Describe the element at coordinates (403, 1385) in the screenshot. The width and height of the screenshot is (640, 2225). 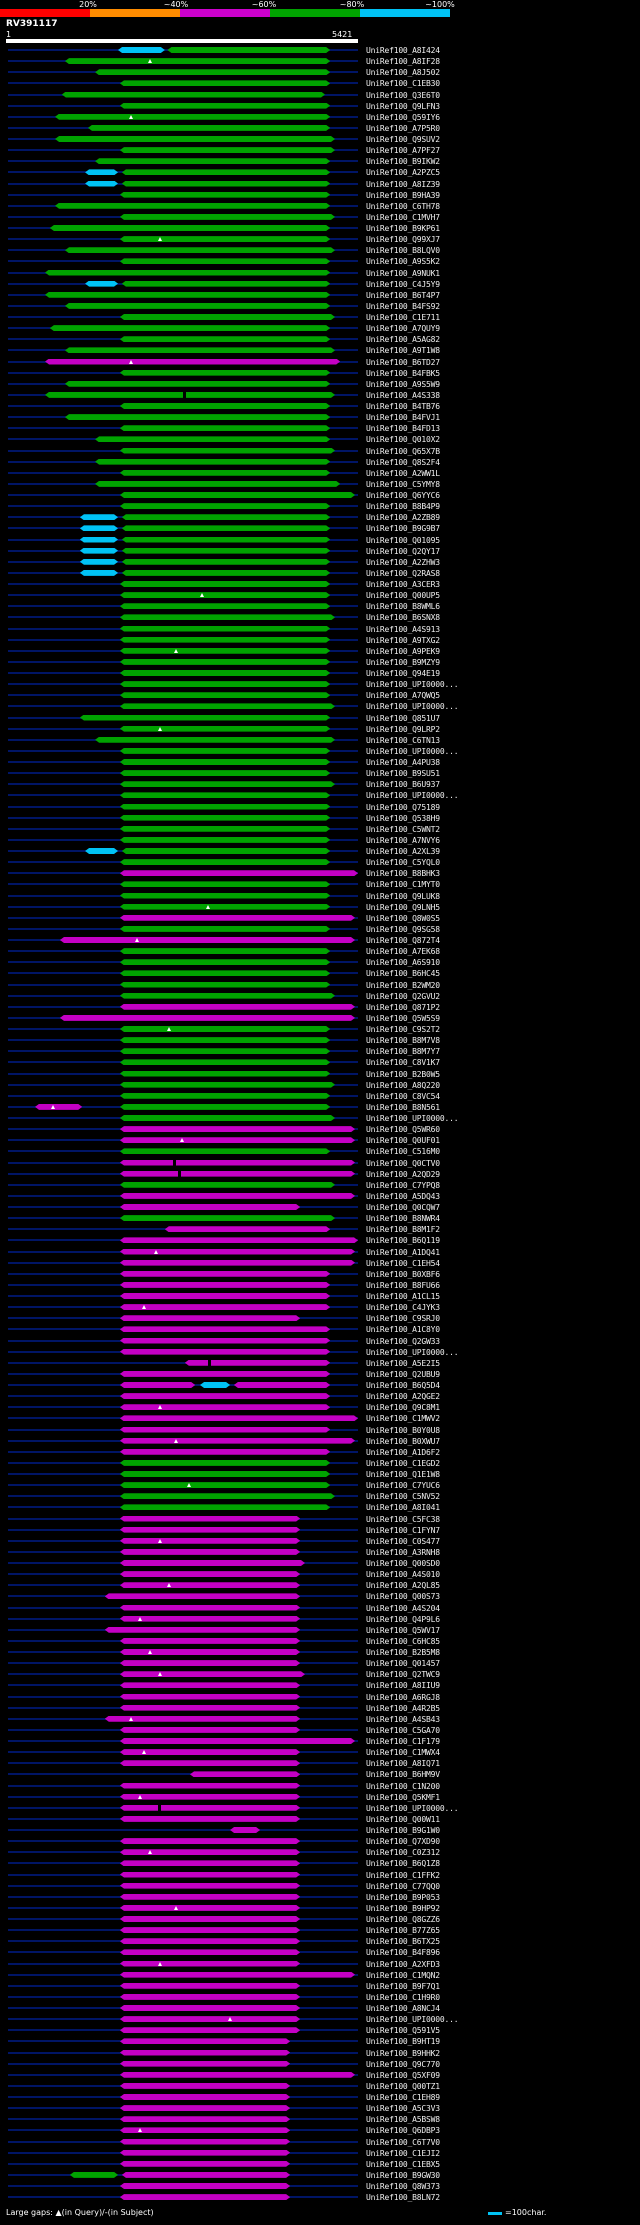
I see `hit-label: UniRef100_B6Q5D4` at that location.